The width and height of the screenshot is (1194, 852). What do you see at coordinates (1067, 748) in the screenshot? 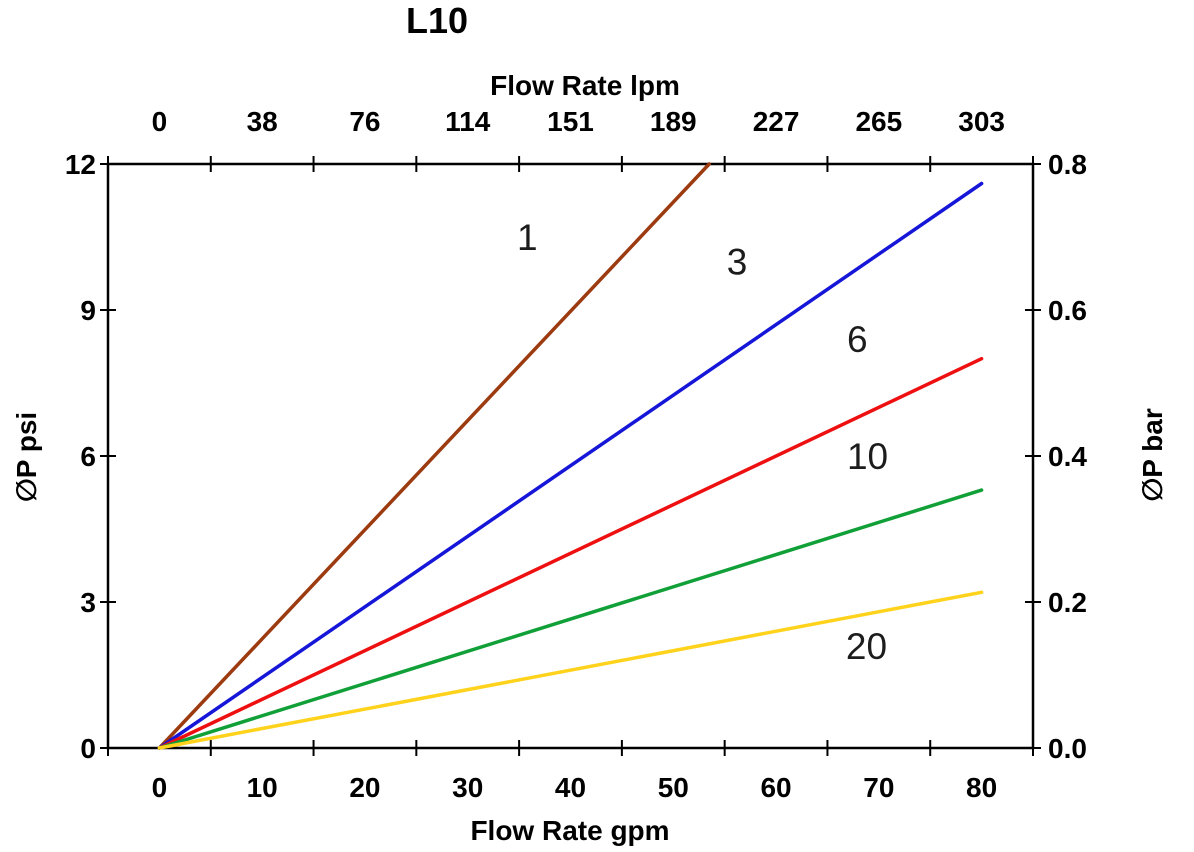
I see `right-tick-label: 0.0` at bounding box center [1067, 748].